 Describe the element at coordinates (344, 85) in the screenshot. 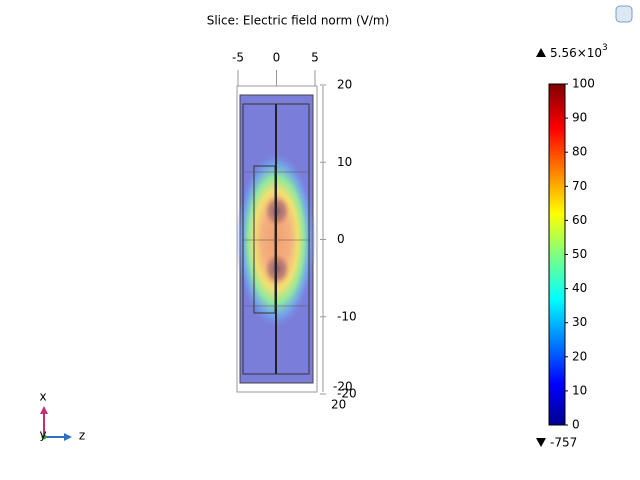

I see `side-tick-label: 20` at that location.